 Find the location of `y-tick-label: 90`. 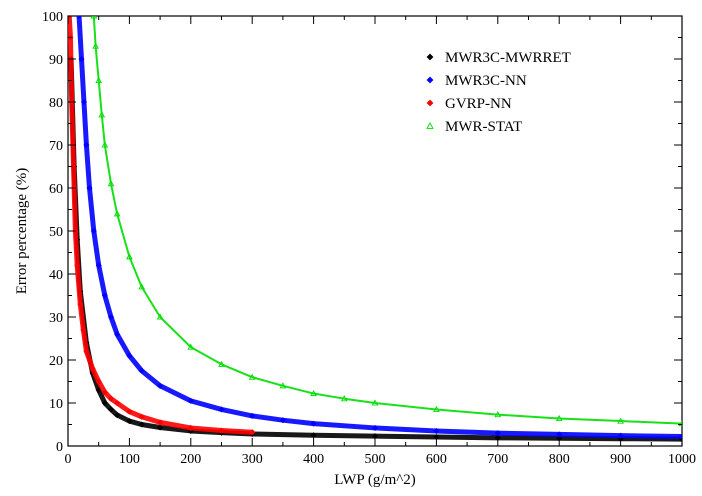

y-tick-label: 90 is located at coordinates (56, 60).